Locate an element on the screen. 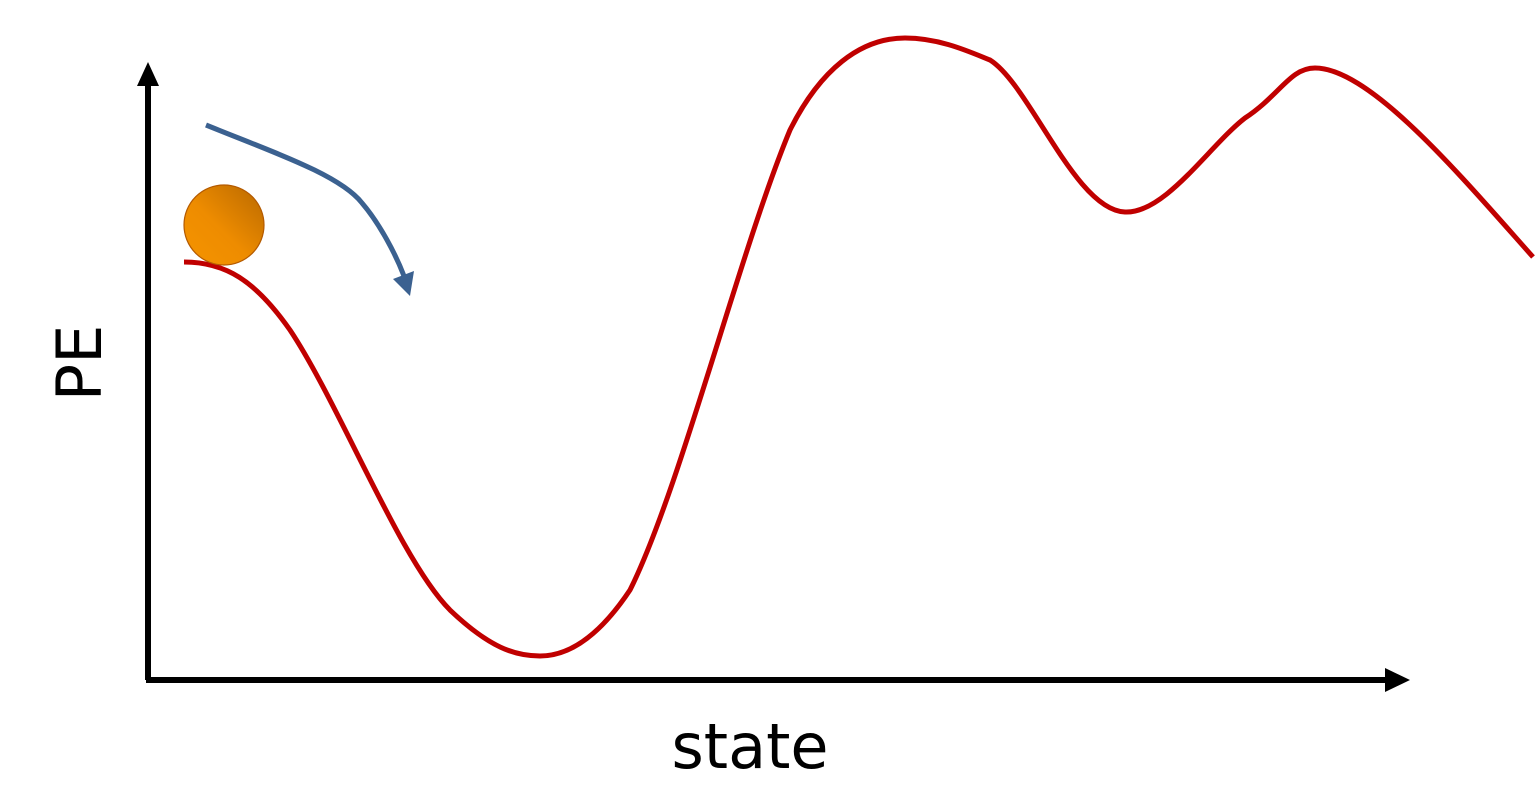 The image size is (1537, 787). x-axis-label: state is located at coordinates (749, 746).